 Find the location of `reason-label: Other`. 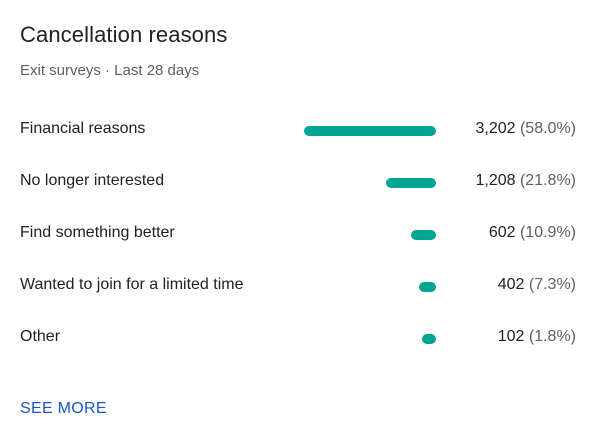

reason-label: Other is located at coordinates (40, 336).